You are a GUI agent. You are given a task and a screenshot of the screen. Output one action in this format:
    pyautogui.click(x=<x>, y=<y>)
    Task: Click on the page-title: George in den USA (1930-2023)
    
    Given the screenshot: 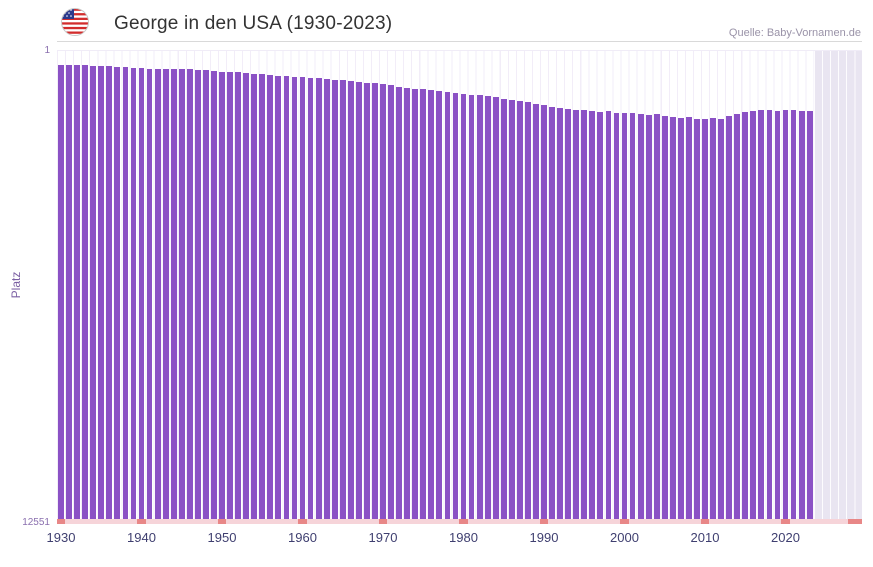 What is the action you would take?
    pyautogui.click(x=253, y=23)
    